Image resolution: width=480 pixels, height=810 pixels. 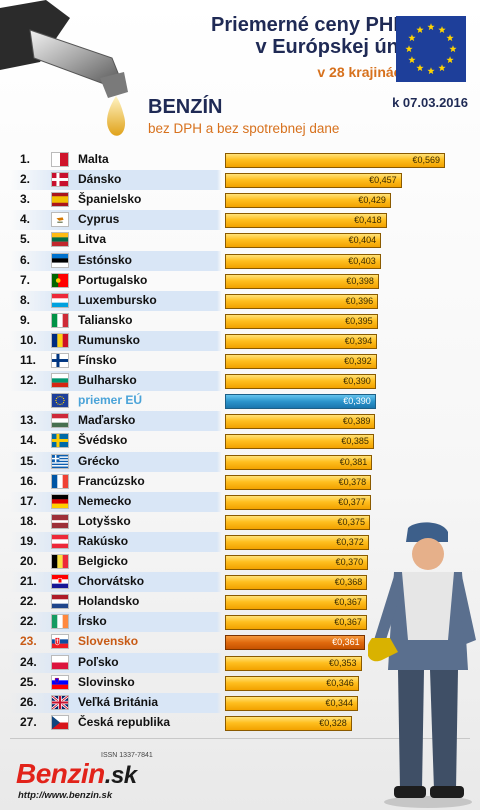 I want to click on flag-se-icon, so click(x=60, y=441).